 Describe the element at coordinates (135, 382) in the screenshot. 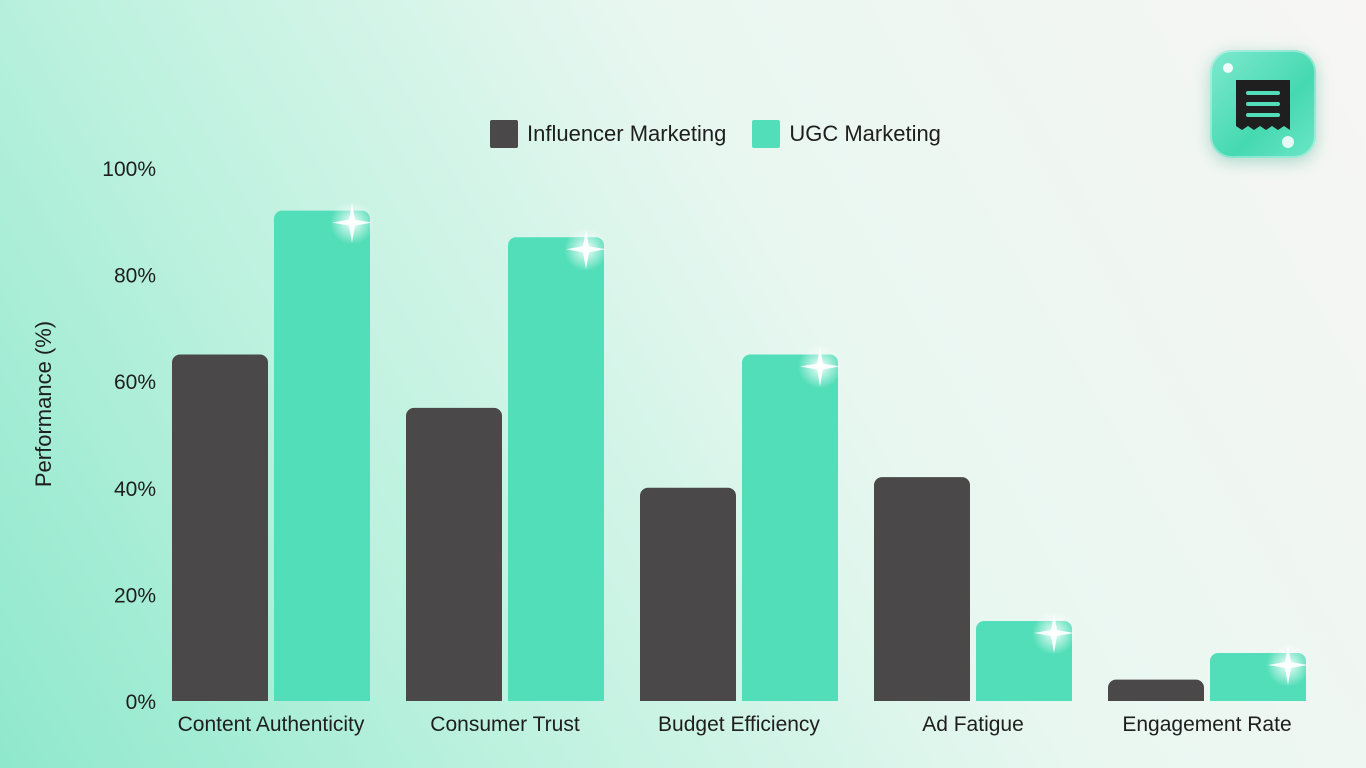

I see `y-tick-label: 60%` at that location.